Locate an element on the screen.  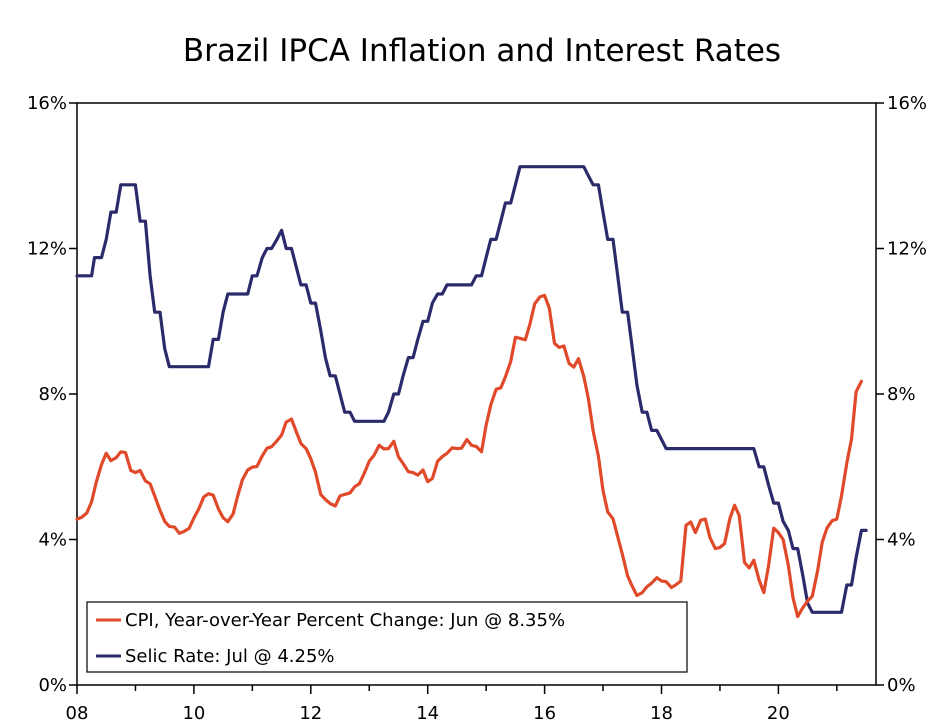
legend-box is located at coordinates (387, 637).